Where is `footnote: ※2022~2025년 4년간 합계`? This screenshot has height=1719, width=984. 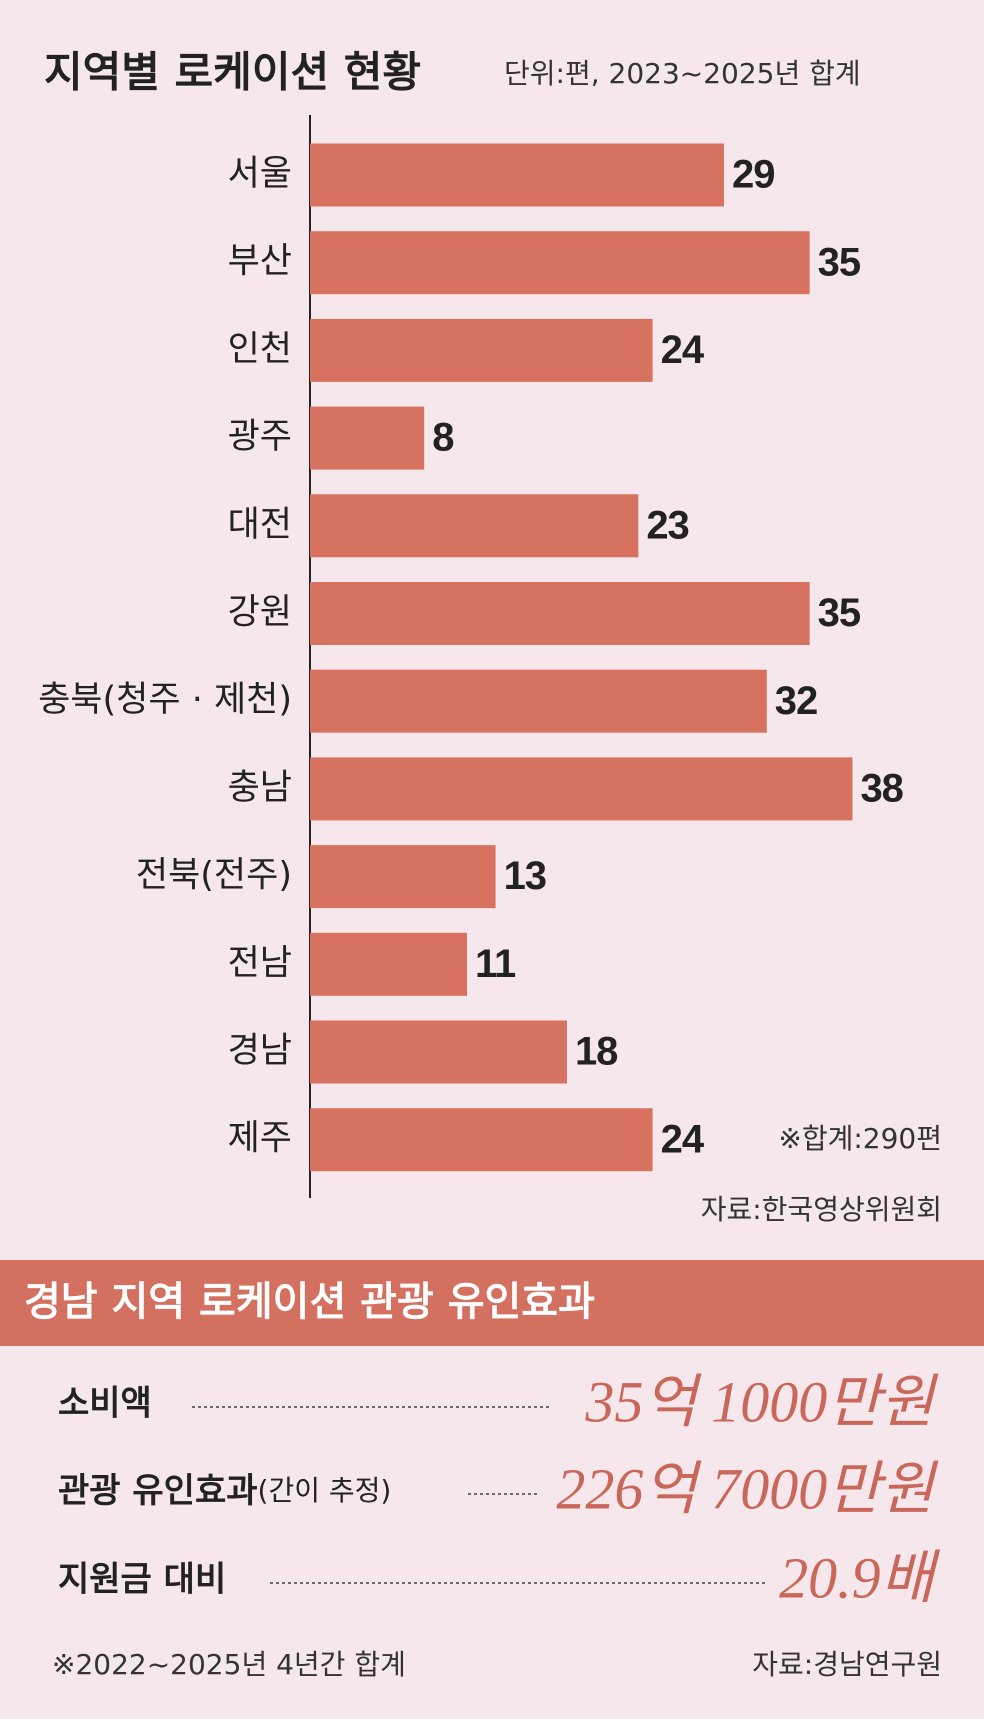
footnote: ※2022~2025년 4년간 합계 is located at coordinates (229, 1664).